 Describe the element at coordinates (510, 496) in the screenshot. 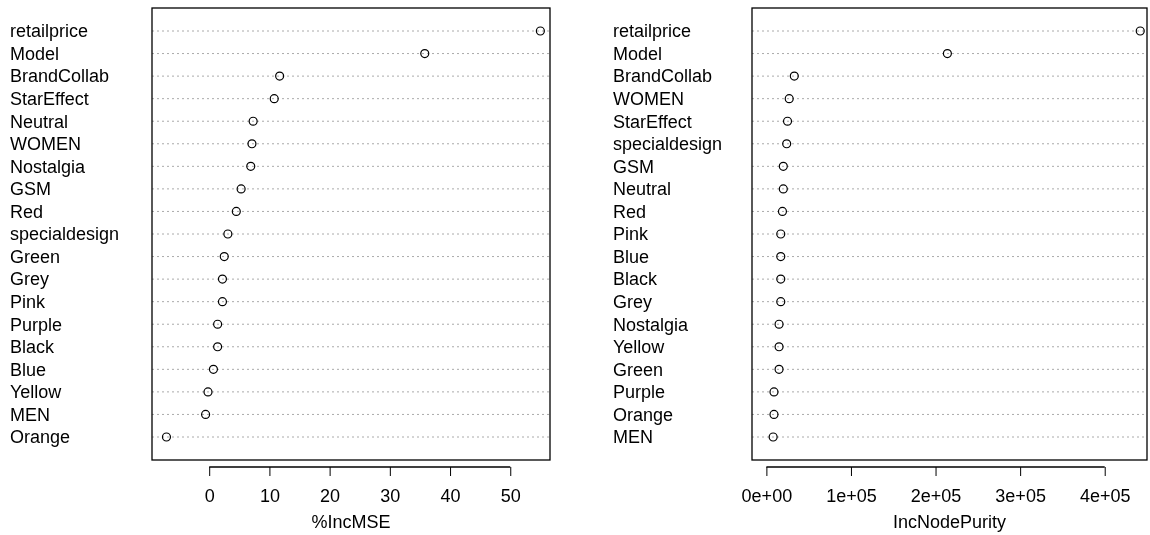

I see `x-tick-label: 50` at that location.